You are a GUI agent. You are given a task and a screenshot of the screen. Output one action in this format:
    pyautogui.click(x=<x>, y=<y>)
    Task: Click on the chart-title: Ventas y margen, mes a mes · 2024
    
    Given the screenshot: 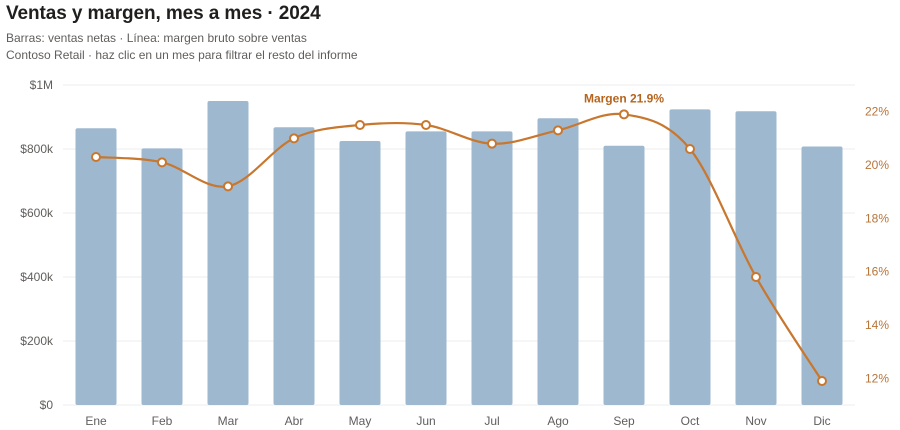 What is the action you would take?
    pyautogui.click(x=163, y=13)
    